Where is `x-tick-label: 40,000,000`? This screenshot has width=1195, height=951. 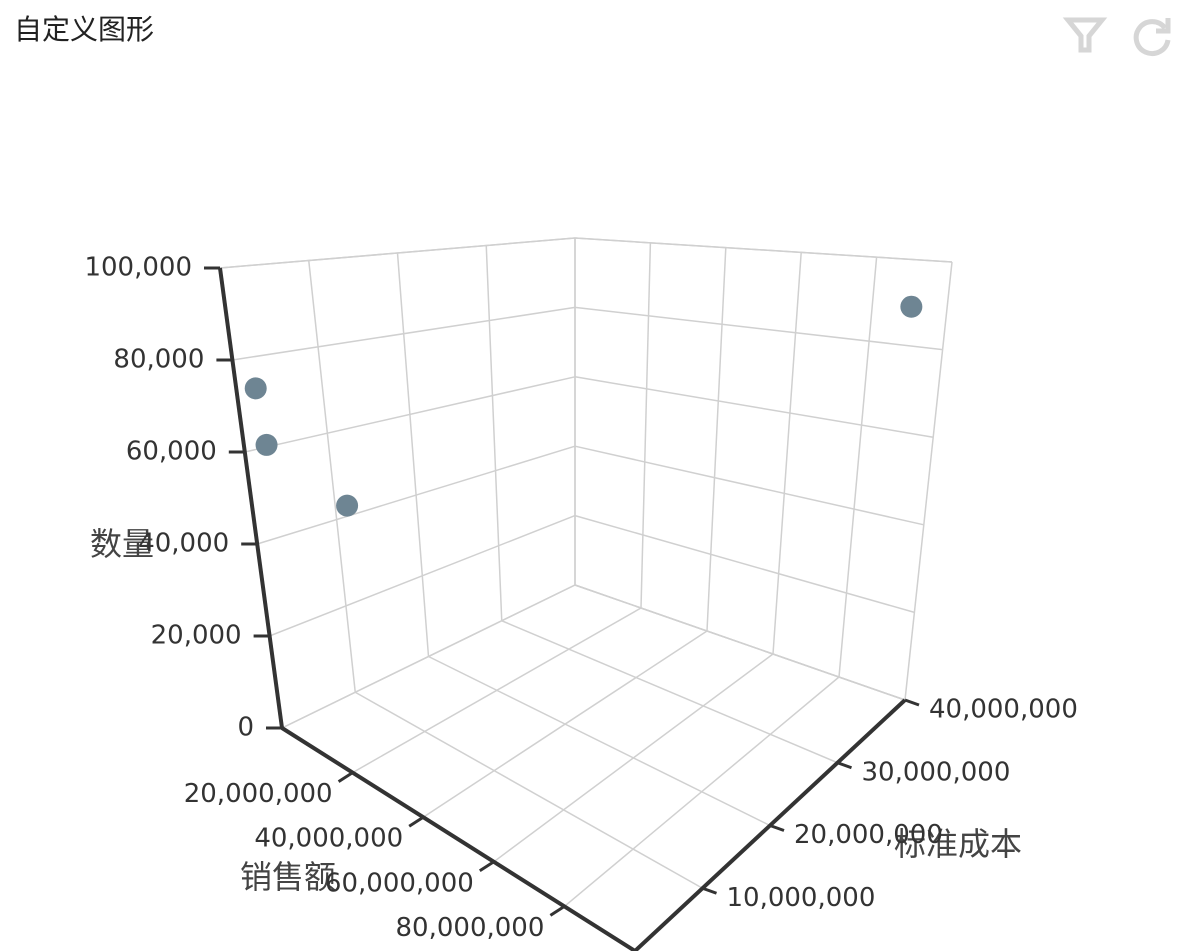 x-tick-label: 40,000,000 is located at coordinates (328, 839).